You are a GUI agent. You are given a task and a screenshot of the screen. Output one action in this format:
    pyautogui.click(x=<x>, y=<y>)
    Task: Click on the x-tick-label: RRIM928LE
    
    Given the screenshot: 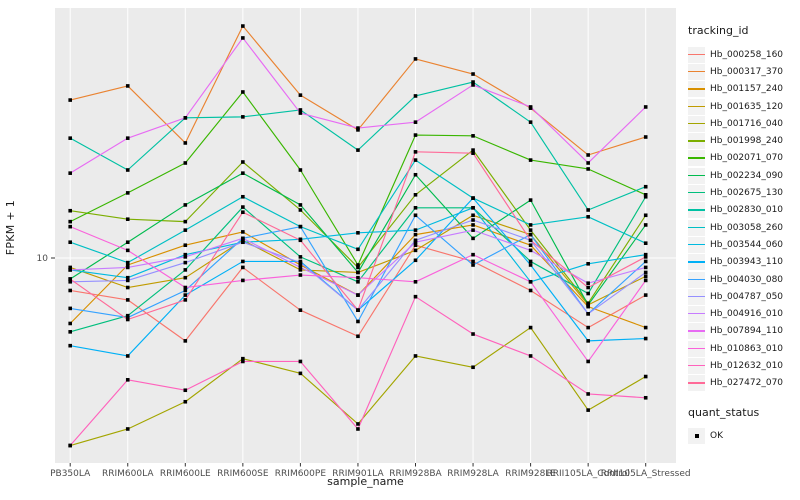 What is the action you would take?
    pyautogui.click(x=530, y=474)
    